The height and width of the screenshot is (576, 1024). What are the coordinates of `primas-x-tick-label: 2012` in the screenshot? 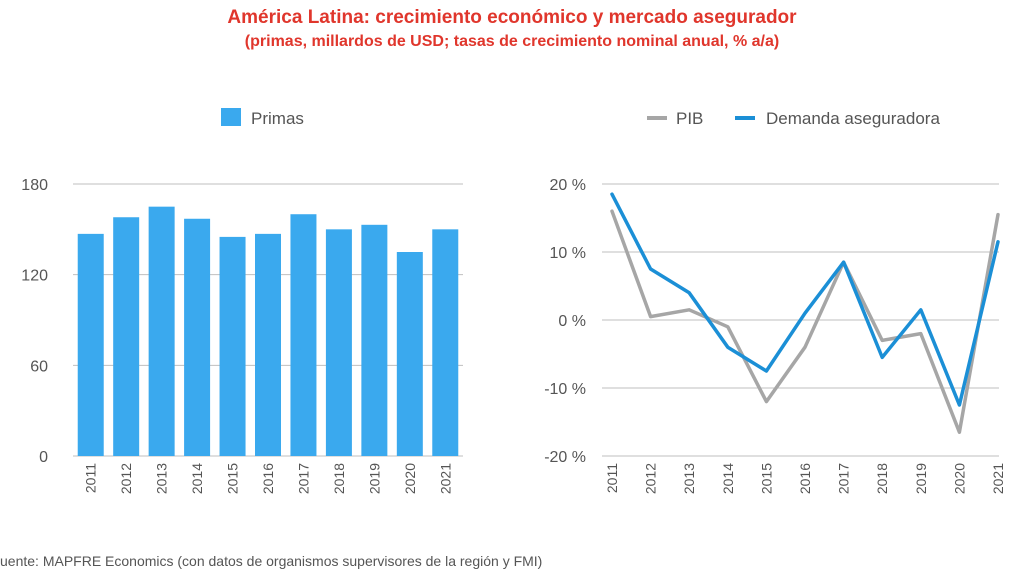 It's located at (126, 478).